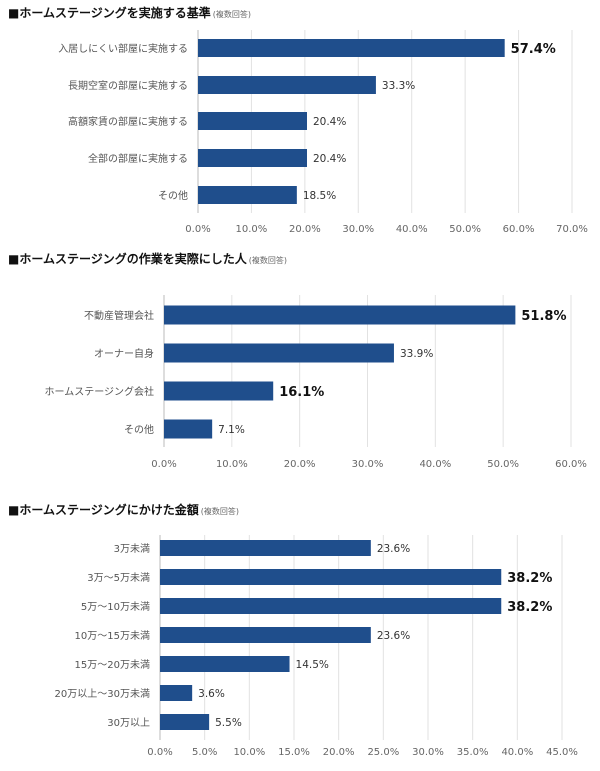 The width and height of the screenshot is (600, 771). I want to click on x-tick-label: 5.0%, so click(204, 752).